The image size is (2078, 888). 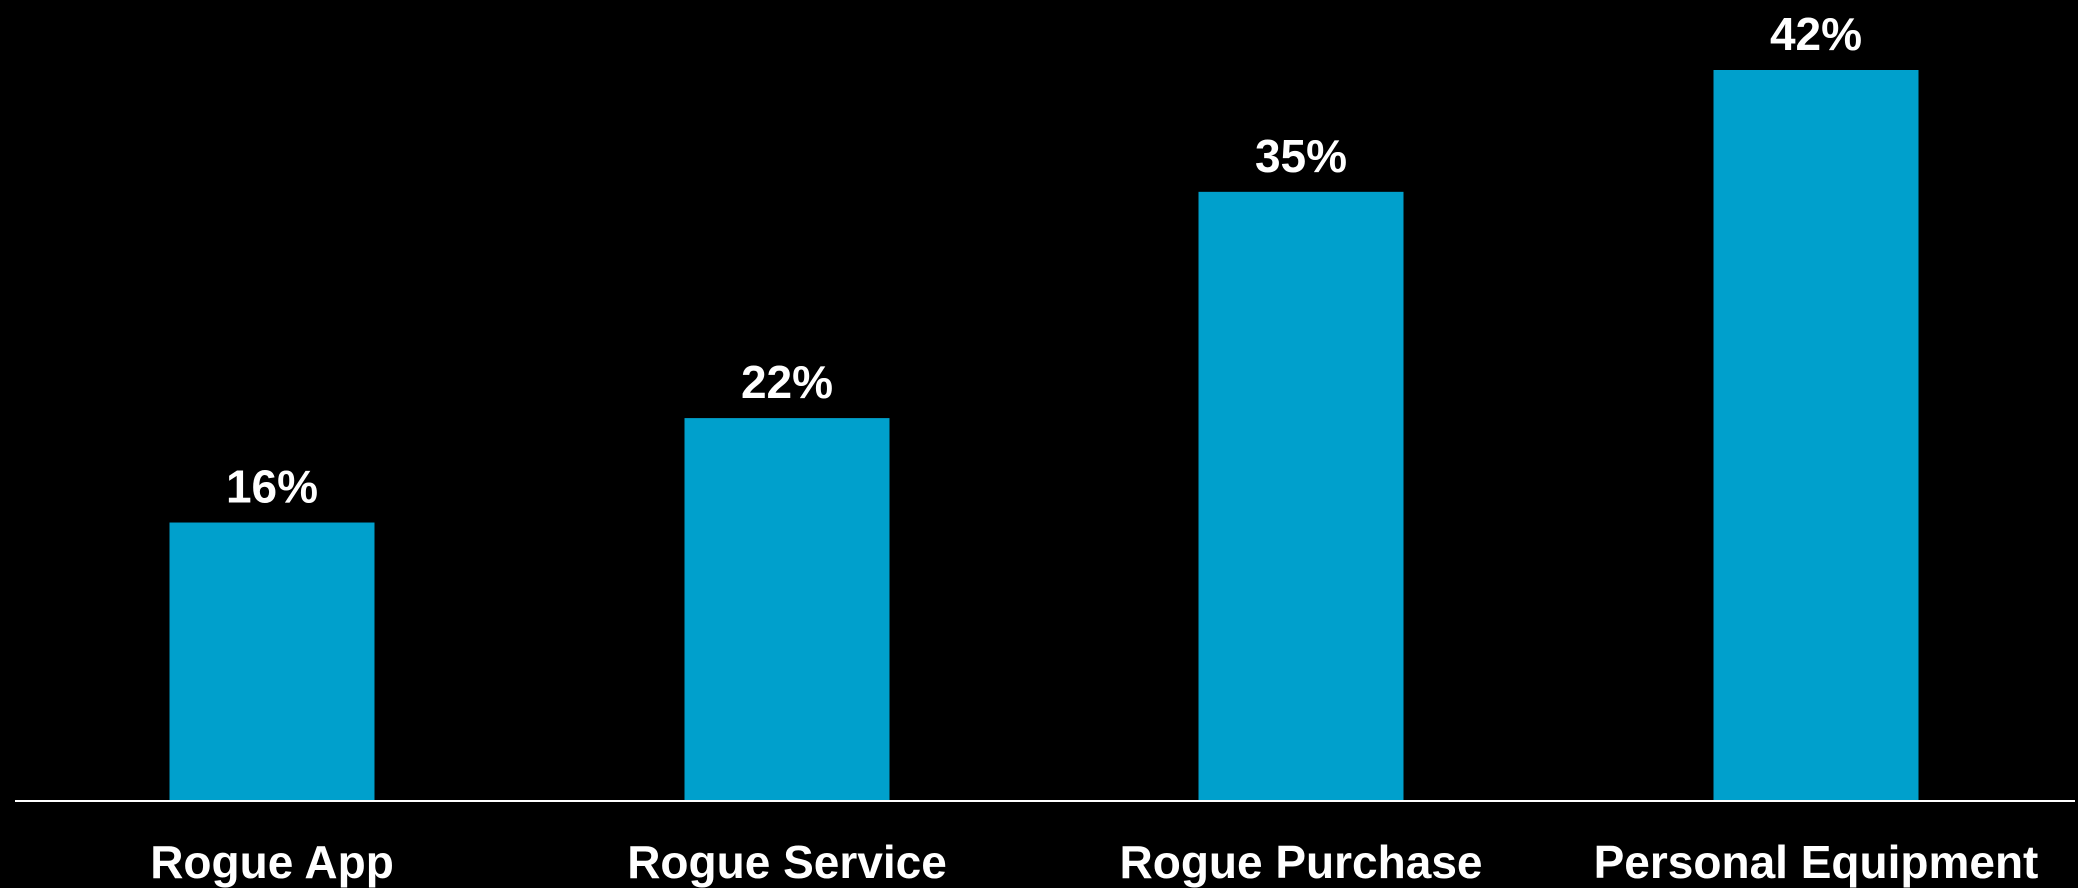 I want to click on category-label: Rogue Purchase, so click(x=1301, y=862).